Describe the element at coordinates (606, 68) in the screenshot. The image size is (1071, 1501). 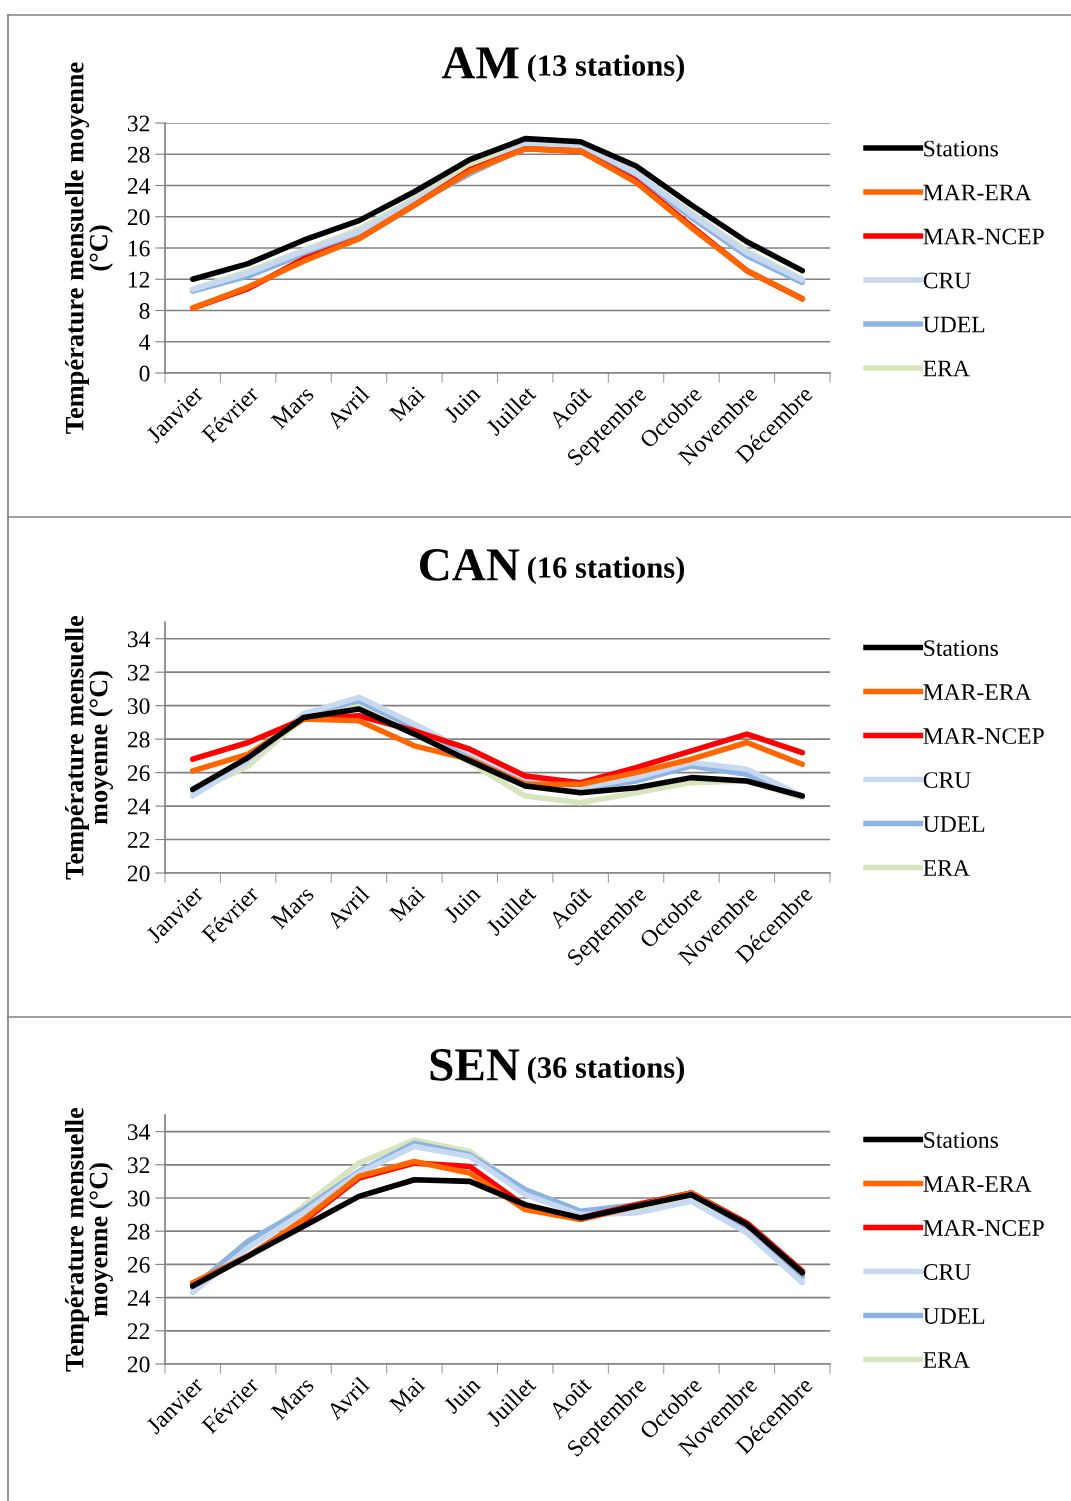
I see `chart-subtitle: (13 stations)` at that location.